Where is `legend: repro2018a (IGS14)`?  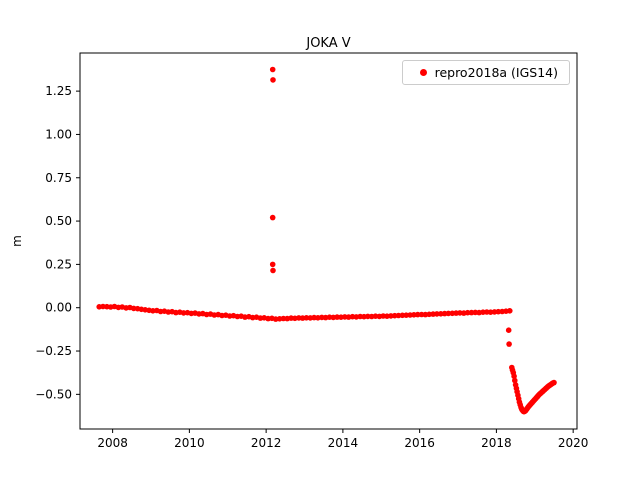
legend: repro2018a (IGS14) is located at coordinates (485, 72).